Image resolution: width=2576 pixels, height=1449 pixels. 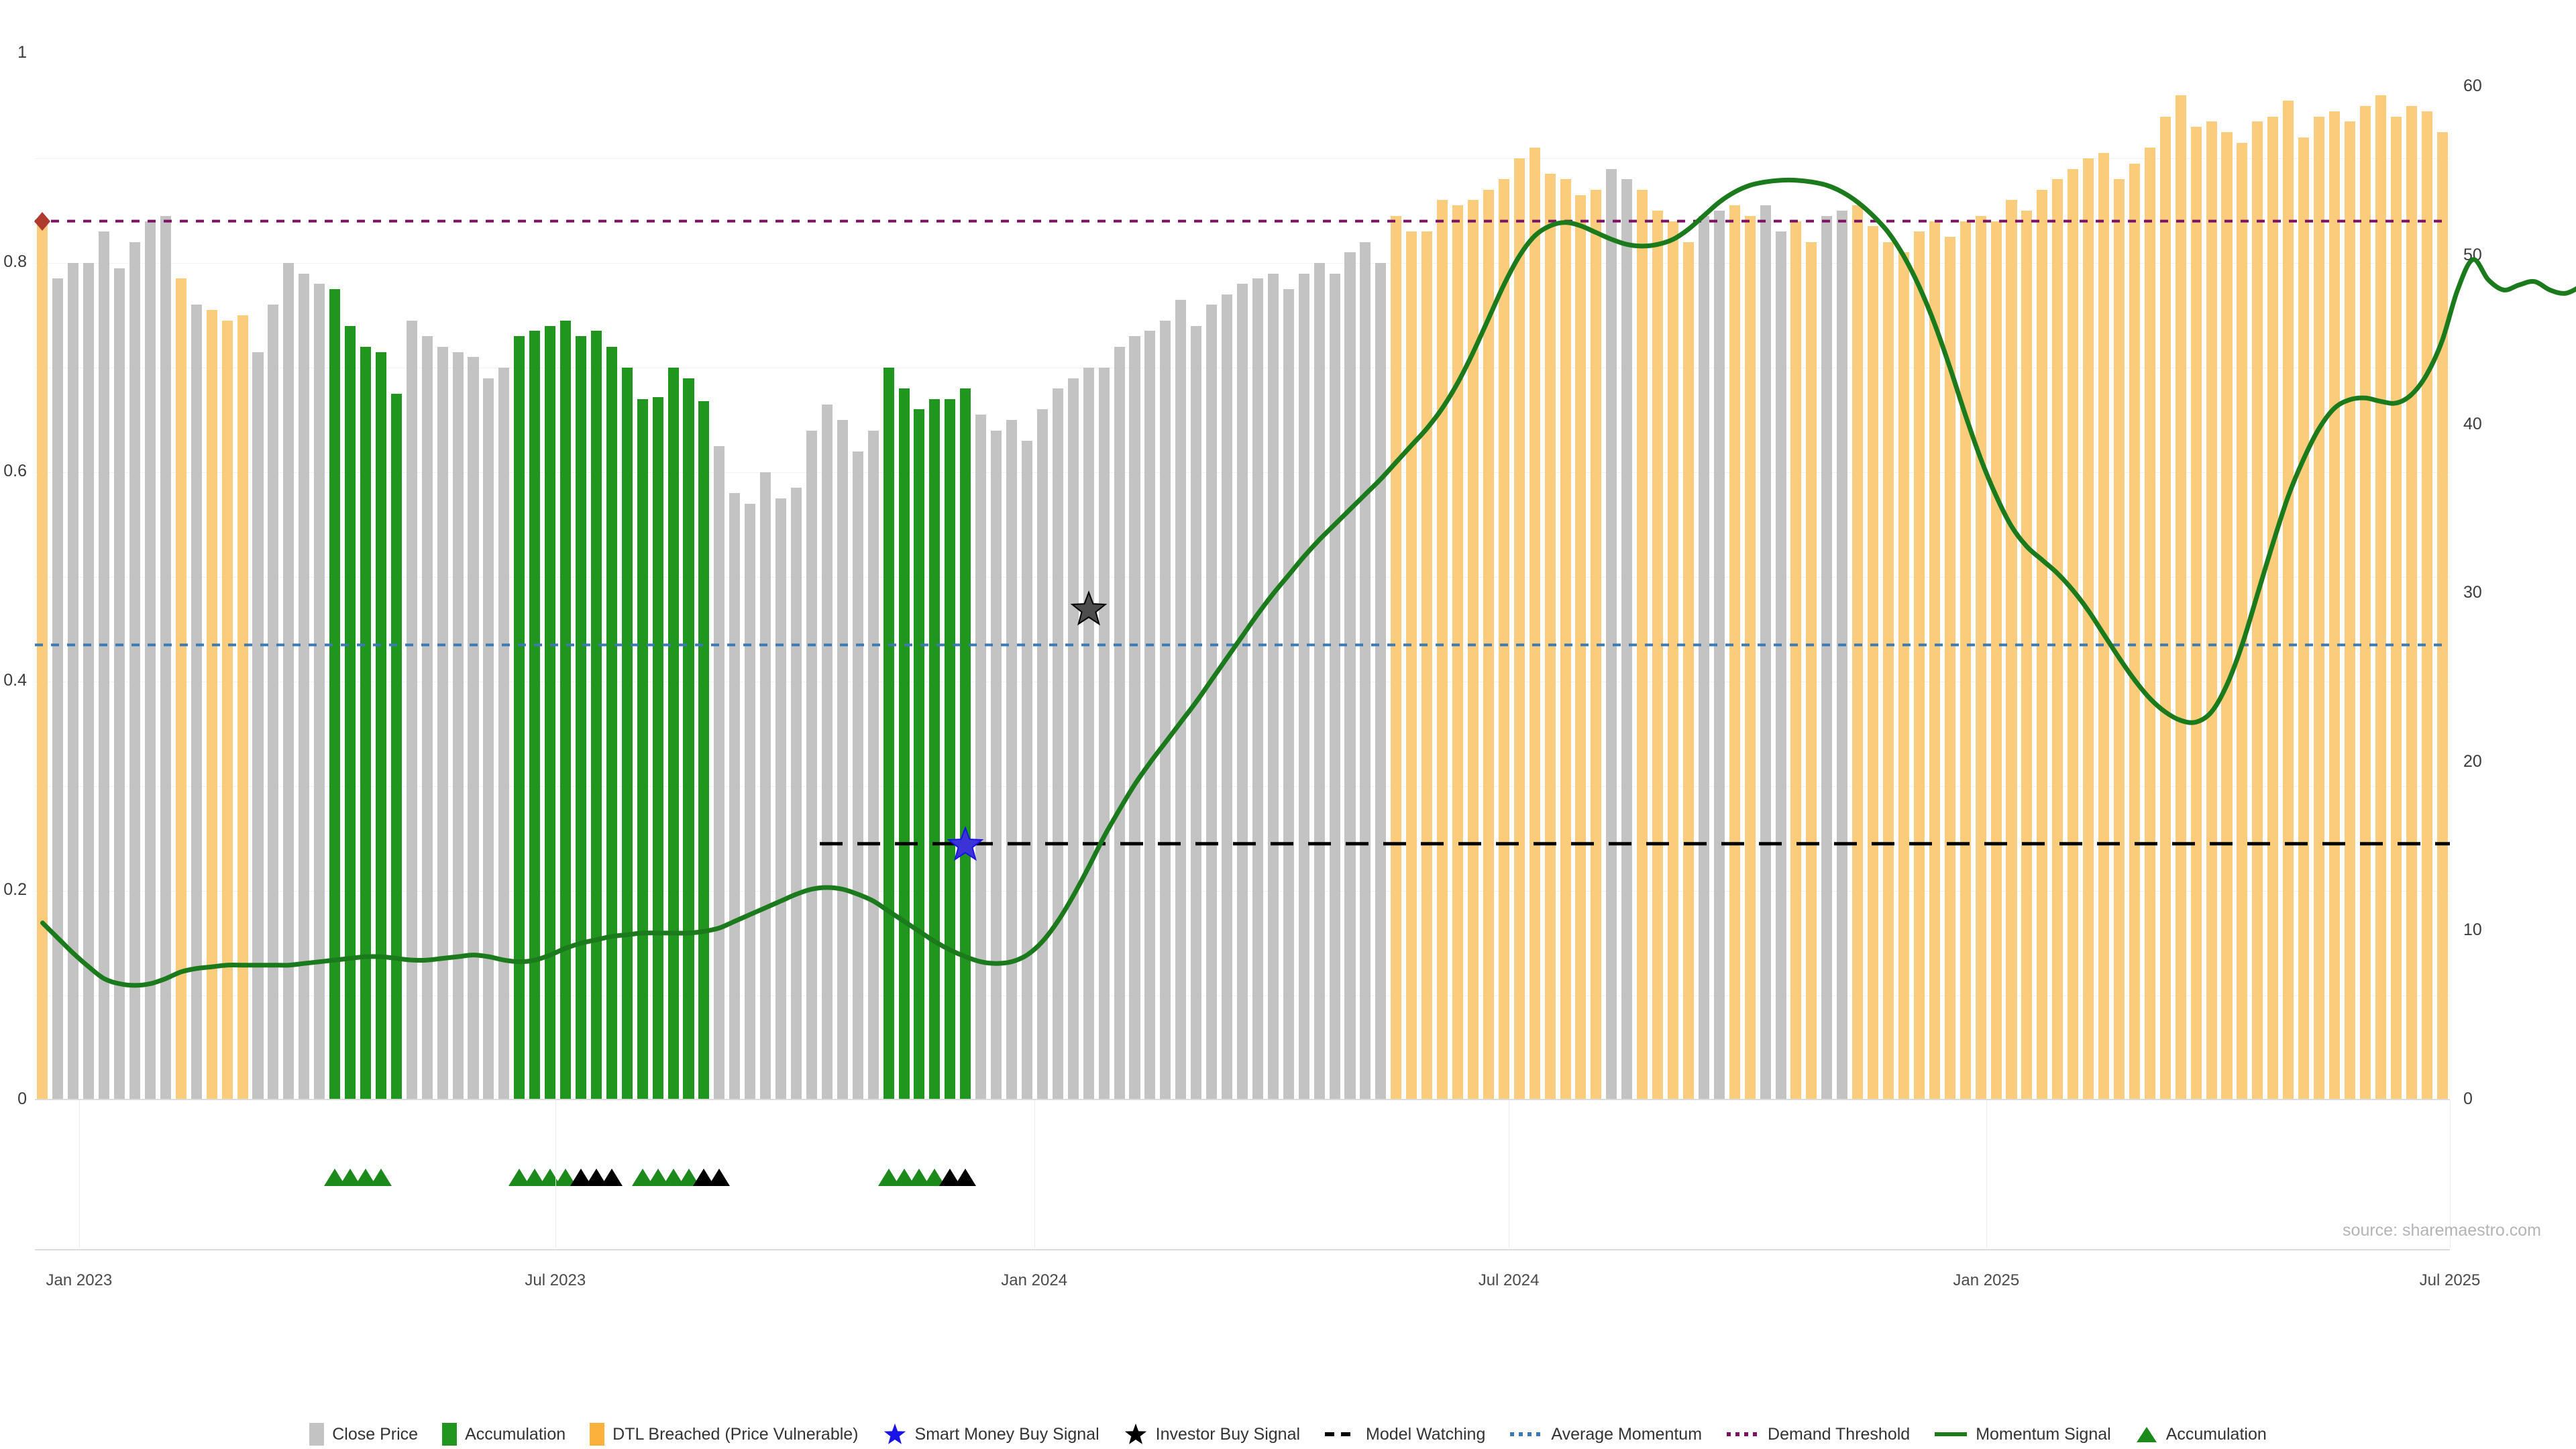 I want to click on y-tick-right: 0, so click(x=2468, y=1098).